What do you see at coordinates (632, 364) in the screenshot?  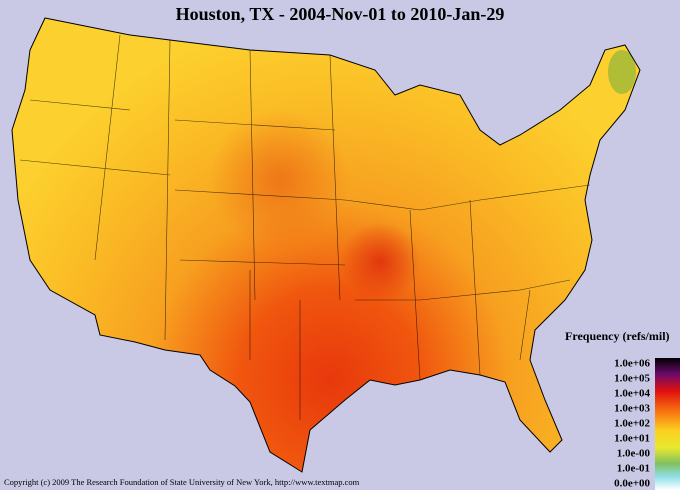 I see `legend-label: 1.0e+06` at bounding box center [632, 364].